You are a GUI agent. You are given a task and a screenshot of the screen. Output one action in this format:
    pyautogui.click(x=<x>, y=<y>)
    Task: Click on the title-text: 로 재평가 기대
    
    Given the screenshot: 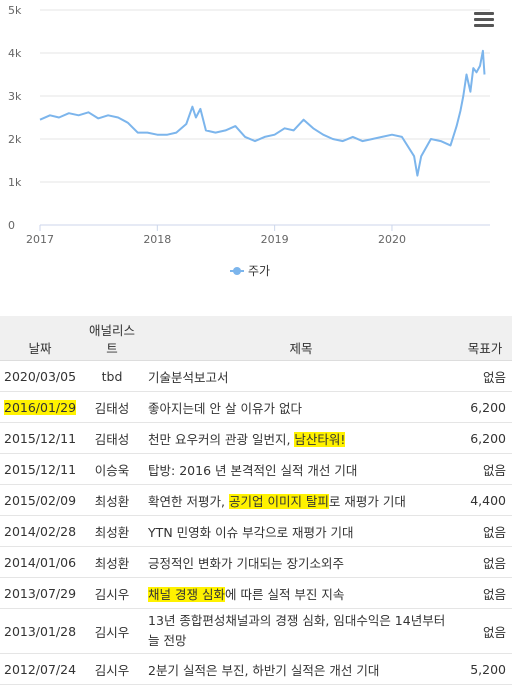 What is the action you would take?
    pyautogui.click(x=367, y=501)
    